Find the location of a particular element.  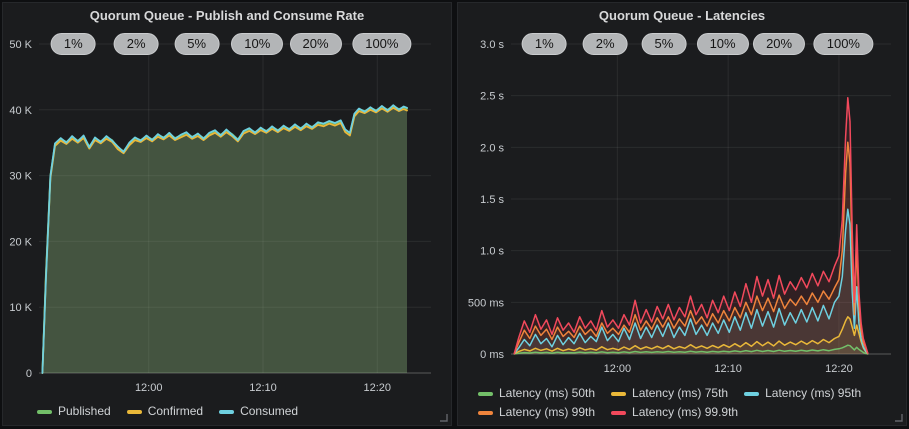

y-axis-tick-label: 0 is located at coordinates (29, 374).